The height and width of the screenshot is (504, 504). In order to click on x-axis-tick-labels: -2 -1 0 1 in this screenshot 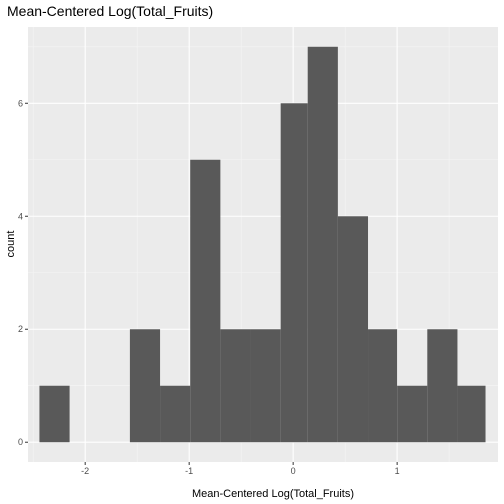, I will do `click(240, 471)`.